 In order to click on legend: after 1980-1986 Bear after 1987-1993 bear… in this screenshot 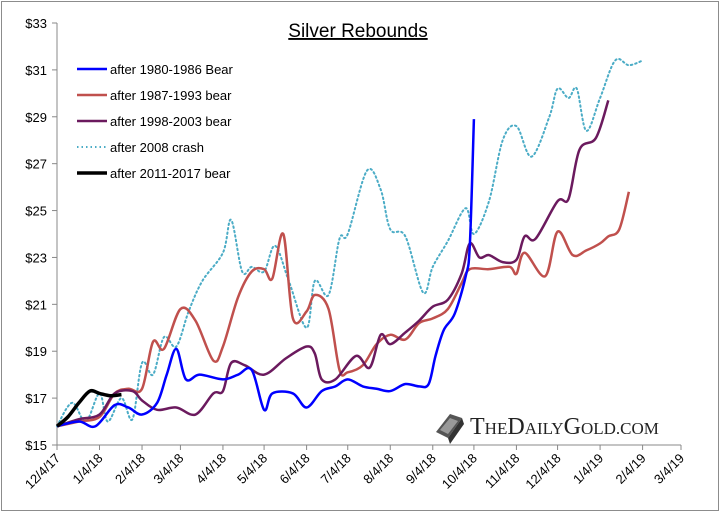, I will do `click(155, 121)`.